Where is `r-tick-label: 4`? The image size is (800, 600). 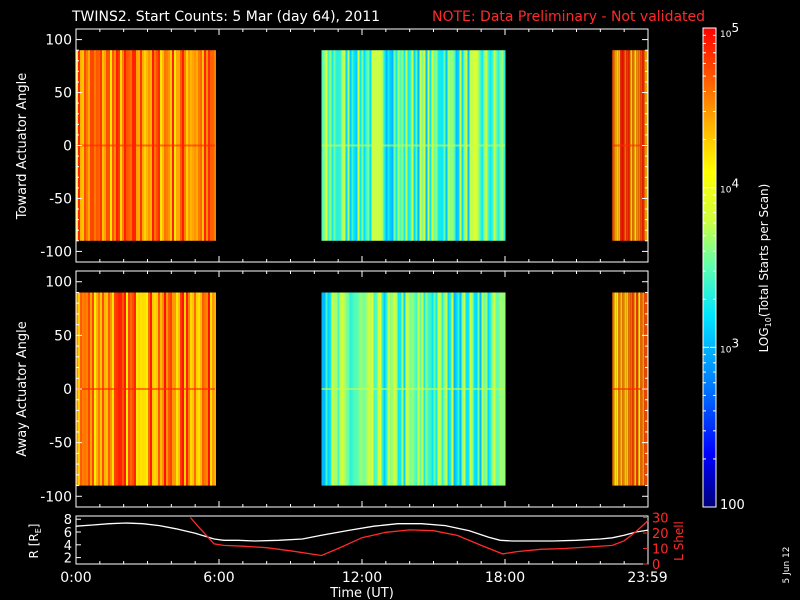 r-tick-label: 4 is located at coordinates (68, 546).